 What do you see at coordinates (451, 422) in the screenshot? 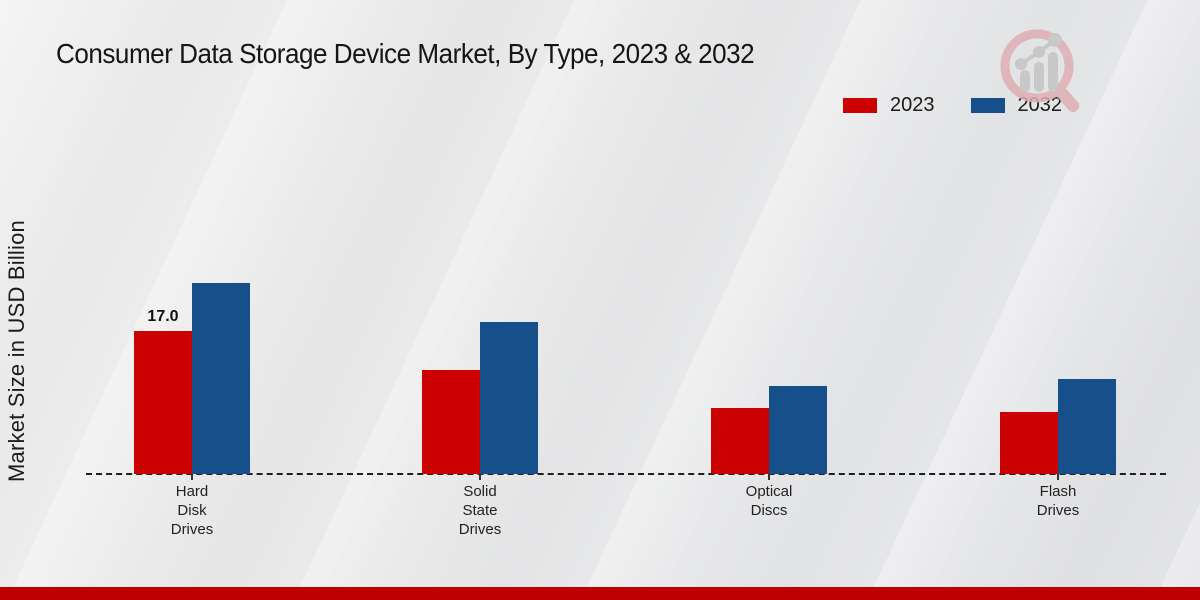
I see `bar-2023-solid-state-drives` at bounding box center [451, 422].